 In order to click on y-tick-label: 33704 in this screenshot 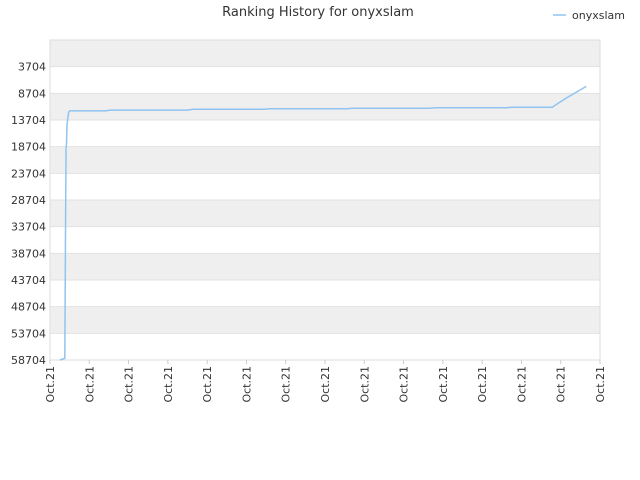, I will do `click(28, 227)`.